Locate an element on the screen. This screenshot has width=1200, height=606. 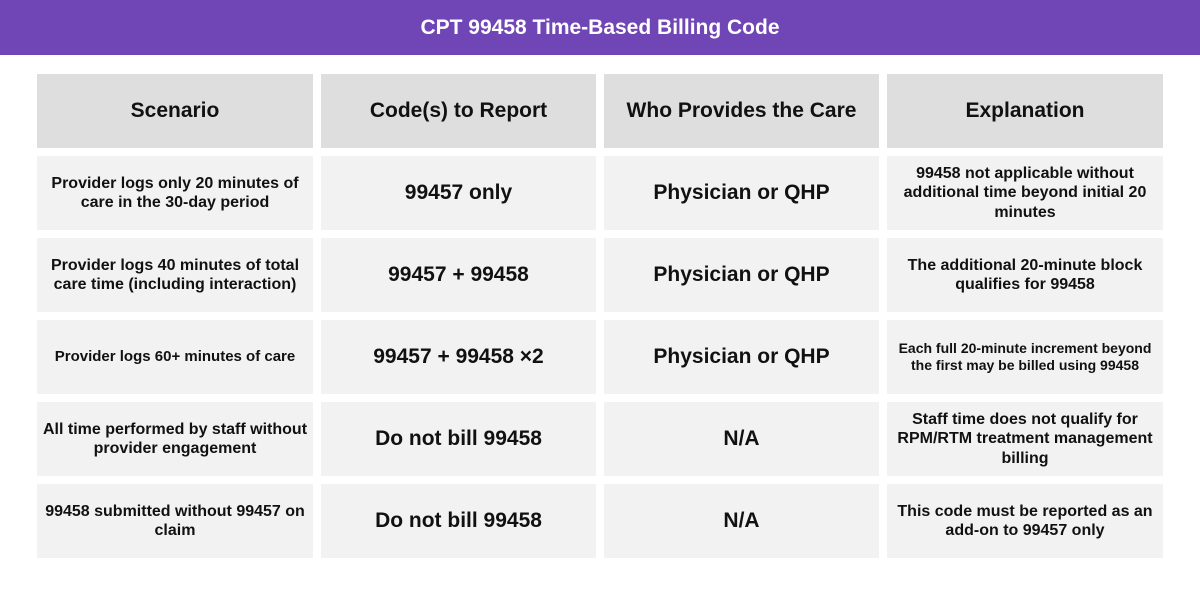
codes-cell: 99457 only is located at coordinates (458, 193).